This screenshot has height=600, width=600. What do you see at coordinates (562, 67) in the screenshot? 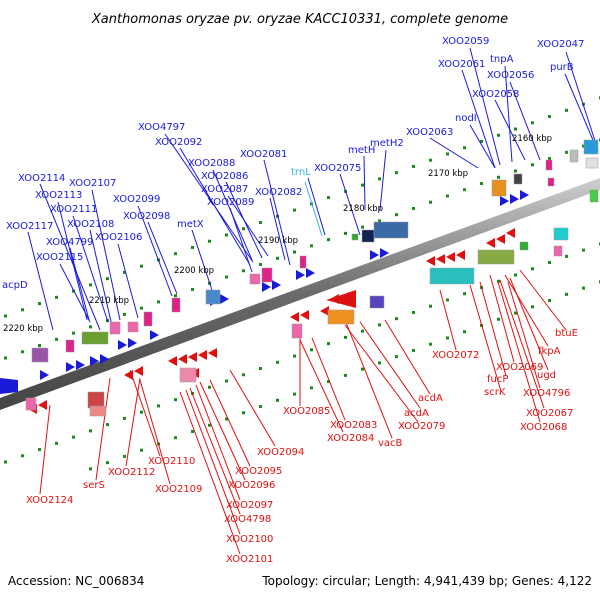
I see `gene-label: purB` at bounding box center [562, 67].